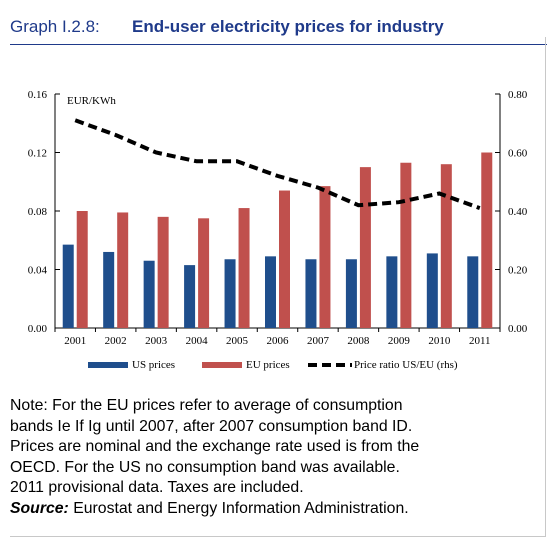 This screenshot has height=544, width=556. Describe the element at coordinates (55, 26) in the screenshot. I see `graph-number: Graph I.2.8:` at that location.